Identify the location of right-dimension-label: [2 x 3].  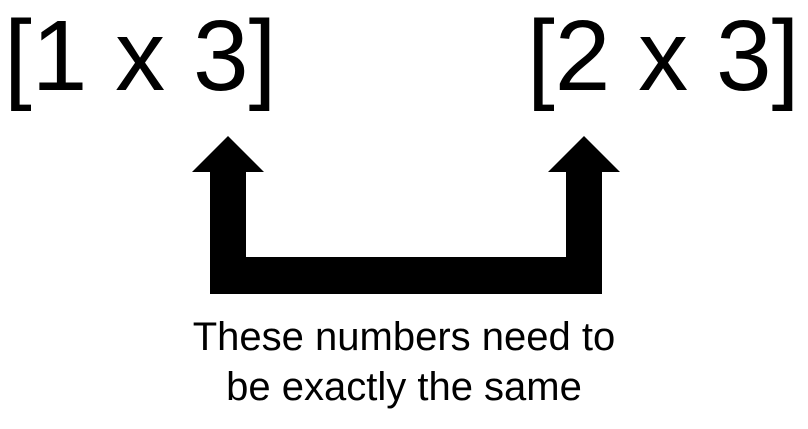
(663, 56).